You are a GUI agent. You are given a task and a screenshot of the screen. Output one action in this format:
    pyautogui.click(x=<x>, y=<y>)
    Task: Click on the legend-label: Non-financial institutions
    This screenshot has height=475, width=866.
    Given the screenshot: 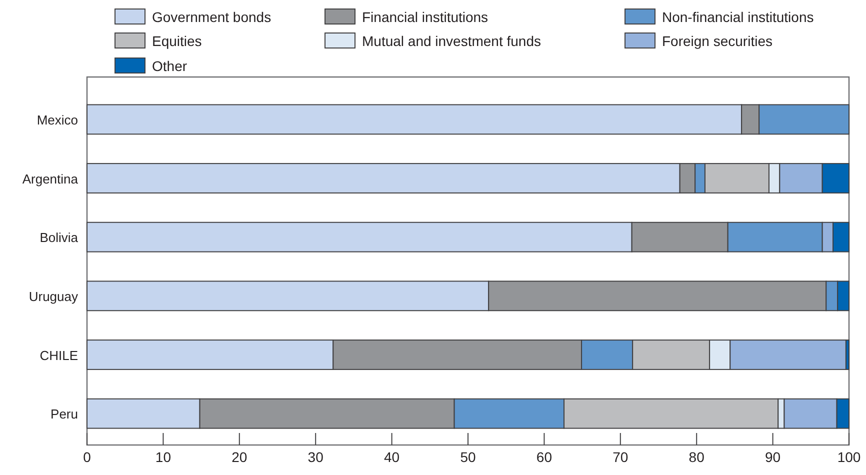 What is the action you would take?
    pyautogui.click(x=738, y=17)
    